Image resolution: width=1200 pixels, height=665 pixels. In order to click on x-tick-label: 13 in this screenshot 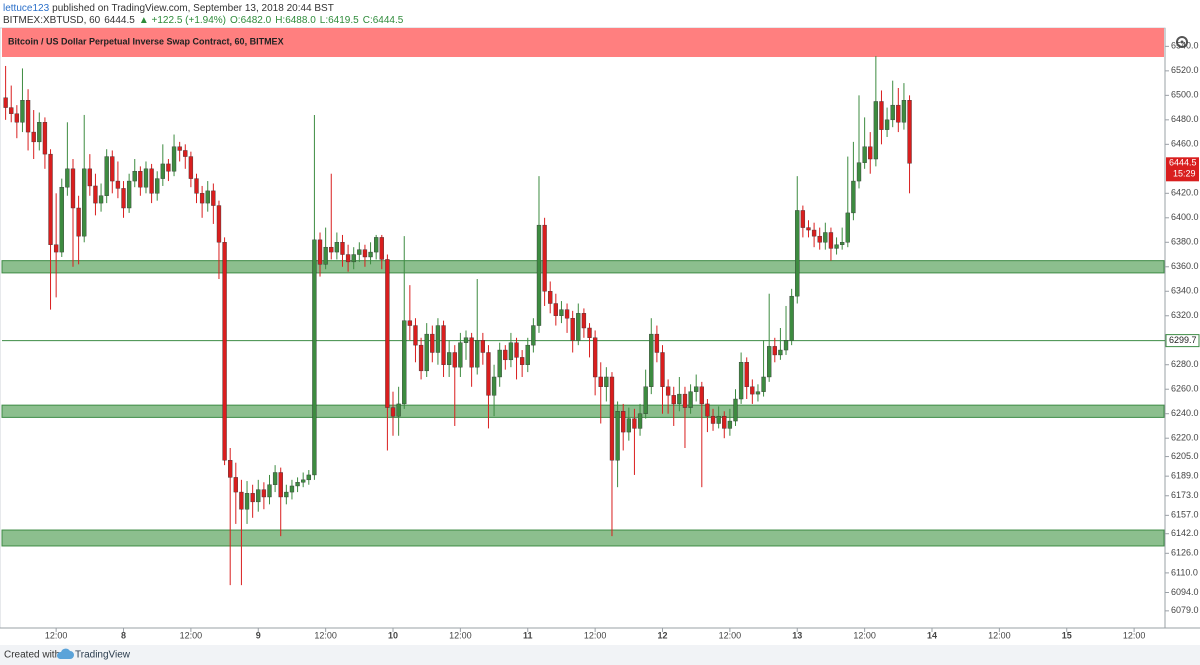, I will do `click(797, 635)`.